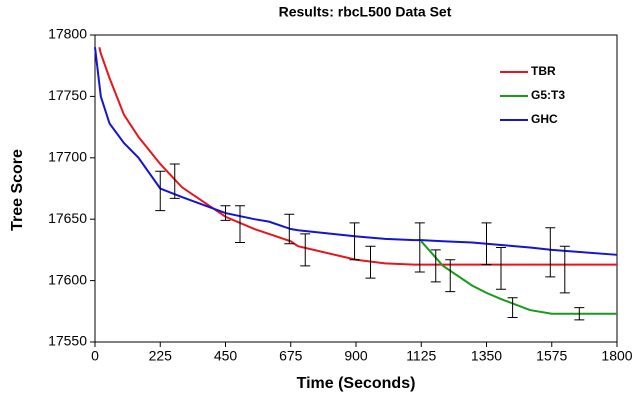 The width and height of the screenshot is (642, 399). I want to click on y-tick-label: 17650, so click(67, 218).